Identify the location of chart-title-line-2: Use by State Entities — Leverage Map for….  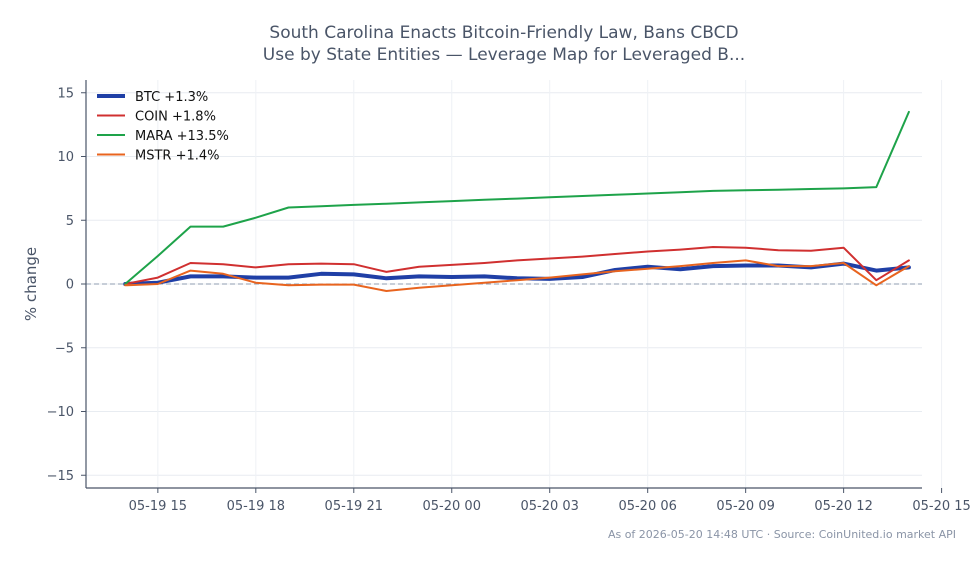
(504, 55).